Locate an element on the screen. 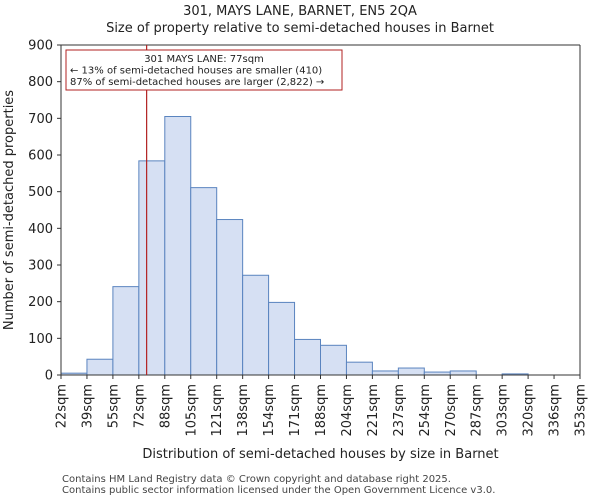 The width and height of the screenshot is (600, 500). bar-105sqm is located at coordinates (204, 281).